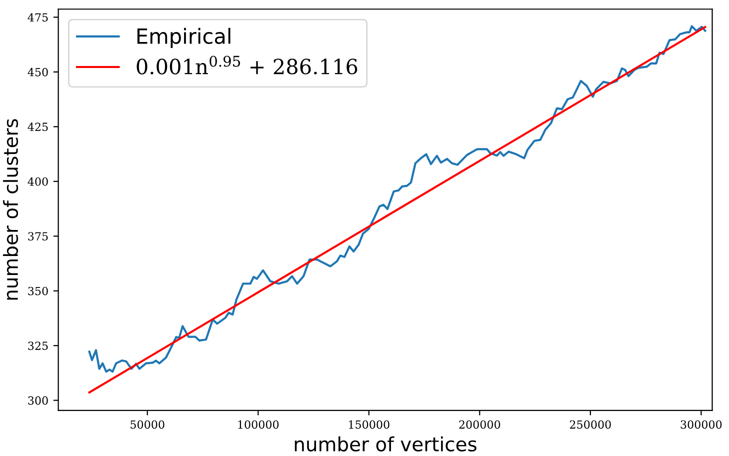 This screenshot has width=729, height=456. What do you see at coordinates (258, 424) in the screenshot?
I see `x-tick-label: 100000` at bounding box center [258, 424].